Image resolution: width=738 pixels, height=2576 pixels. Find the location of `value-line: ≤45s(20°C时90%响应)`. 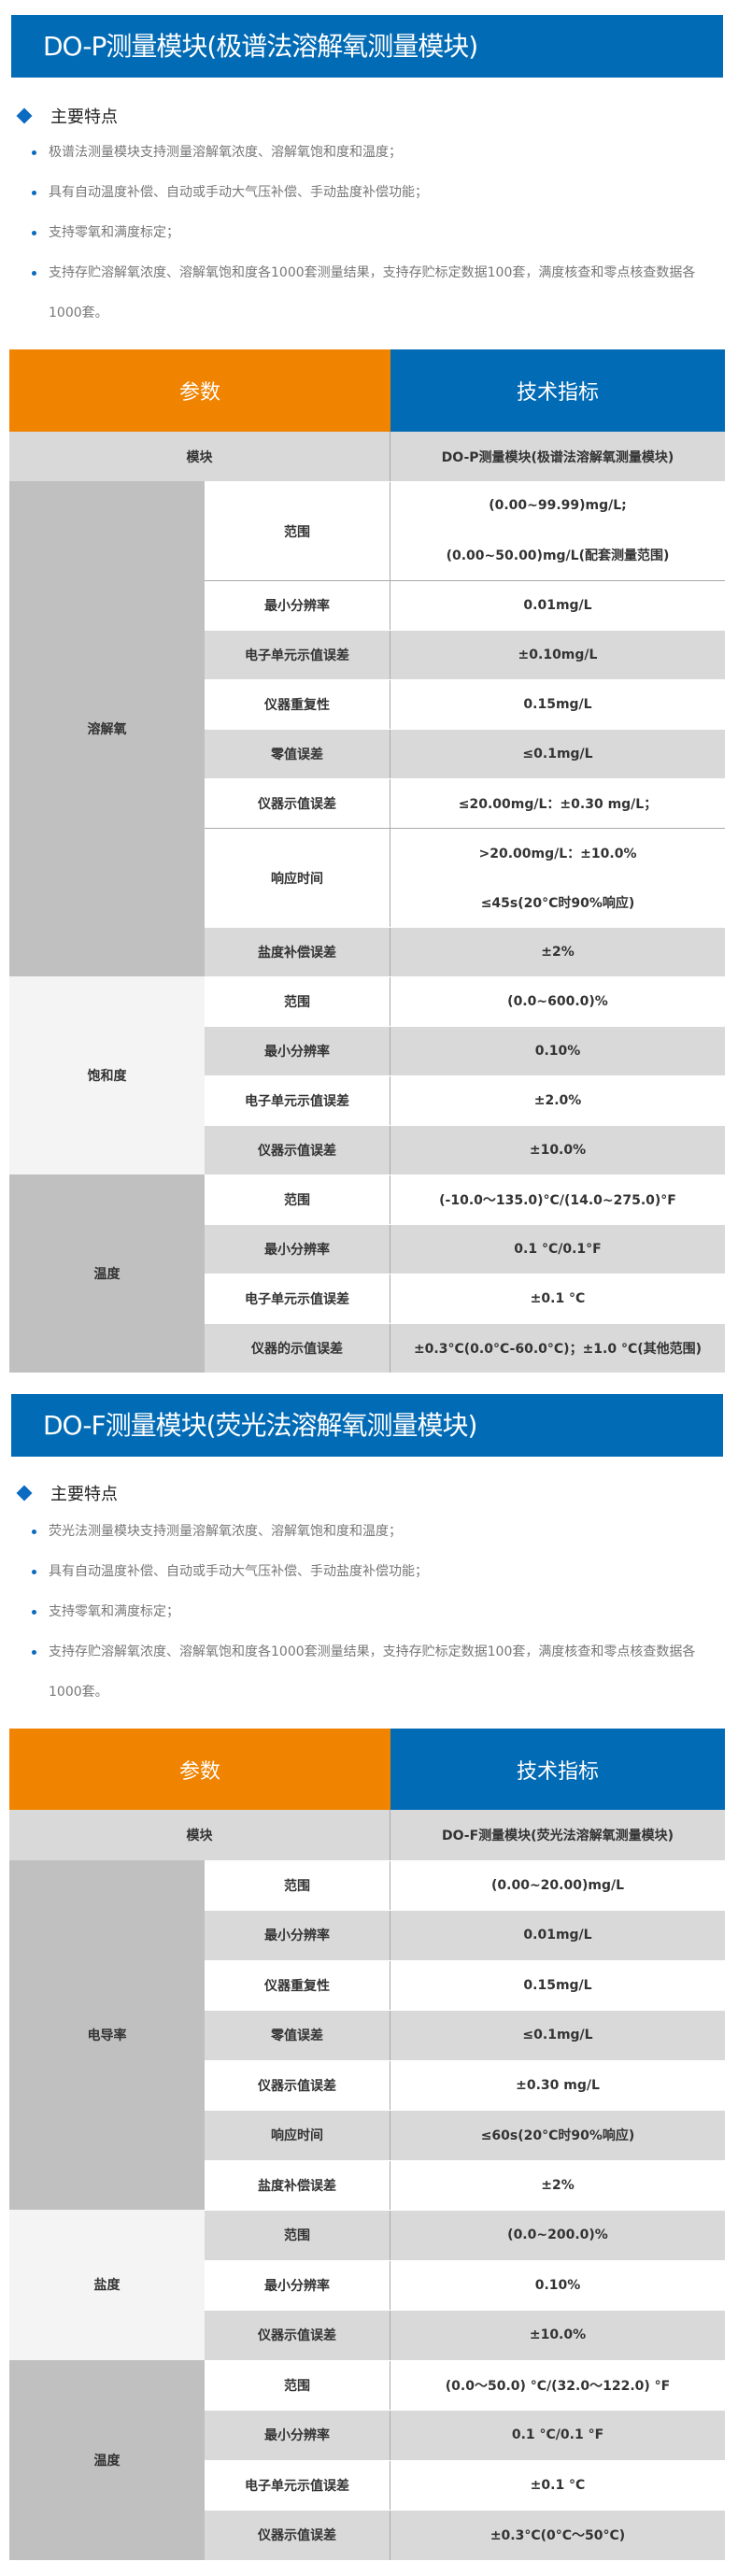

value-line: ≤45s(20°C时90%响应) is located at coordinates (557, 903).